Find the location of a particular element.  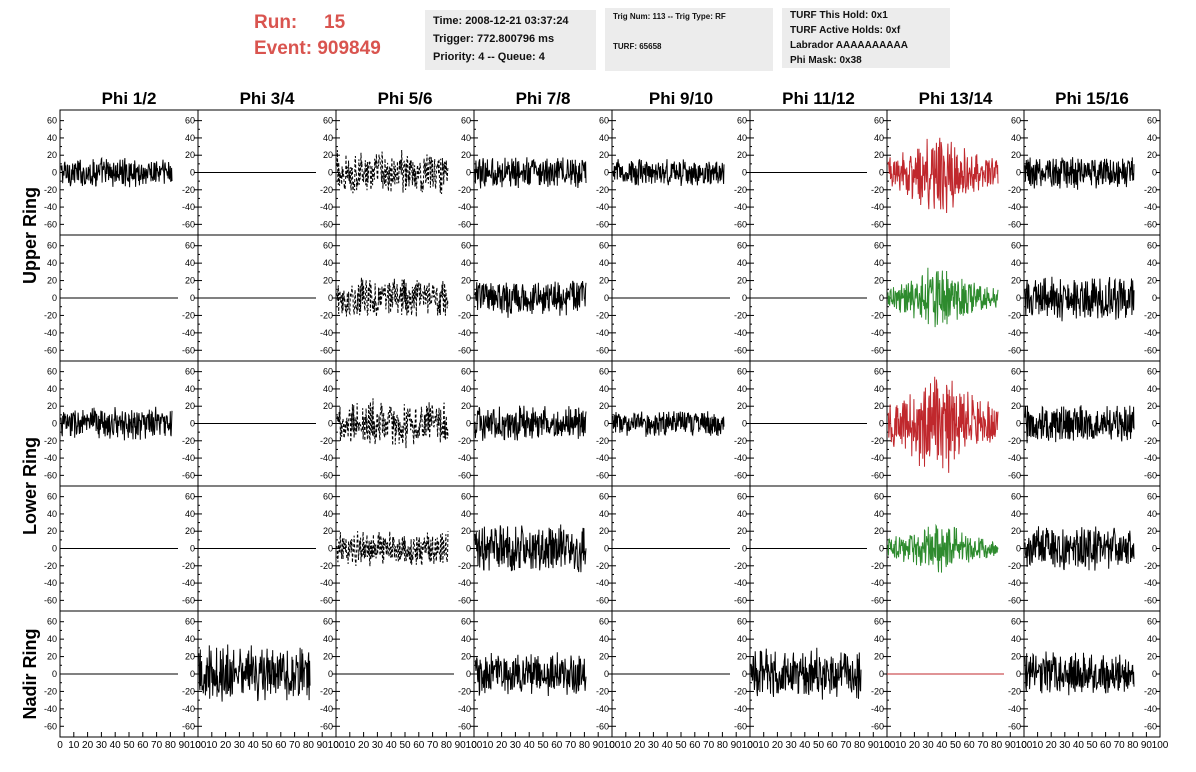

column-title: Phi 11/12 is located at coordinates (818, 98).